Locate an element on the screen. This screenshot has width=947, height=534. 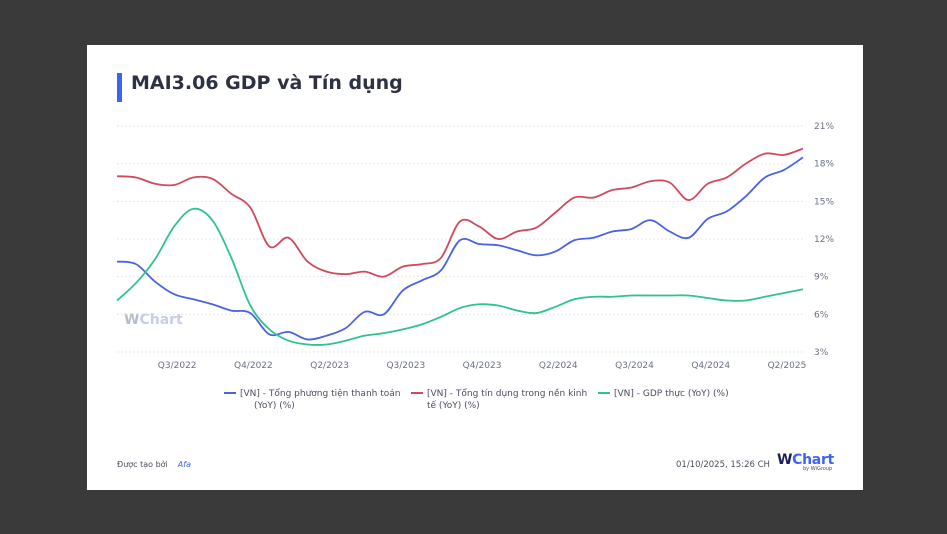
x-tick-label: Q4/2024 is located at coordinates (710, 366).